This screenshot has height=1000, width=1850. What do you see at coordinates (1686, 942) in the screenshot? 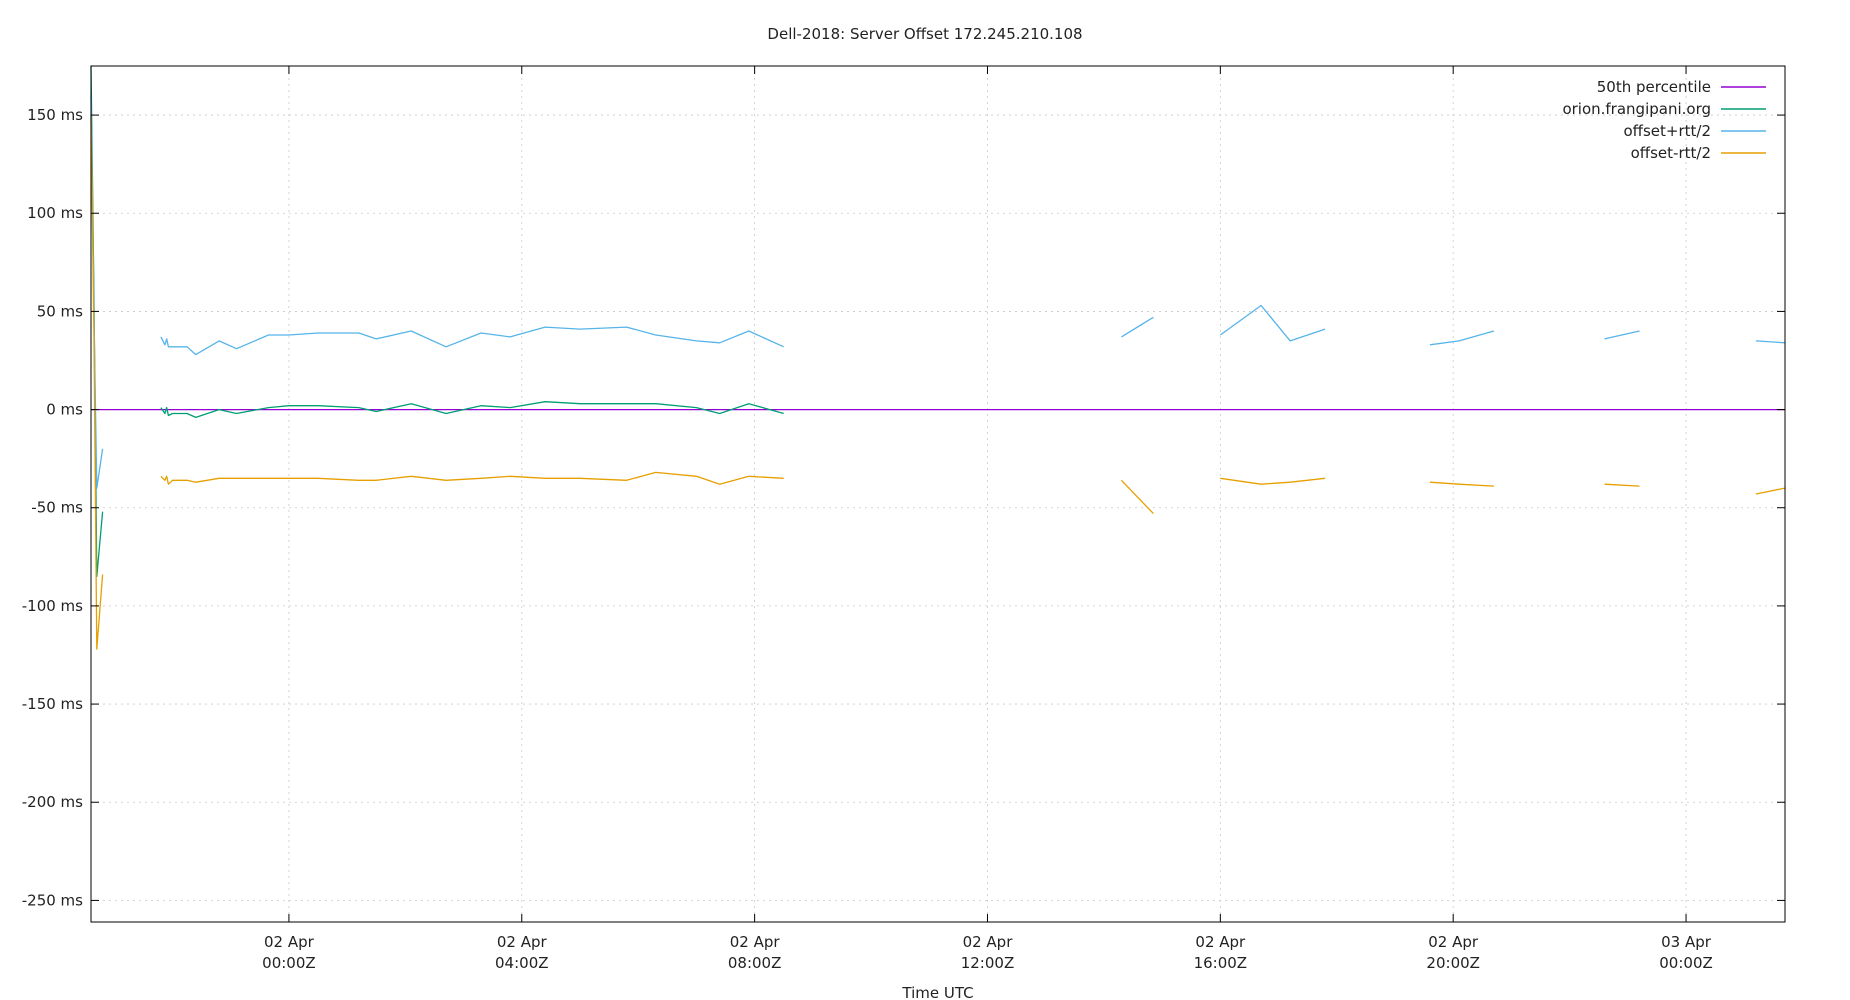
I see `x-tick-label-date: 03 Apr` at bounding box center [1686, 942].